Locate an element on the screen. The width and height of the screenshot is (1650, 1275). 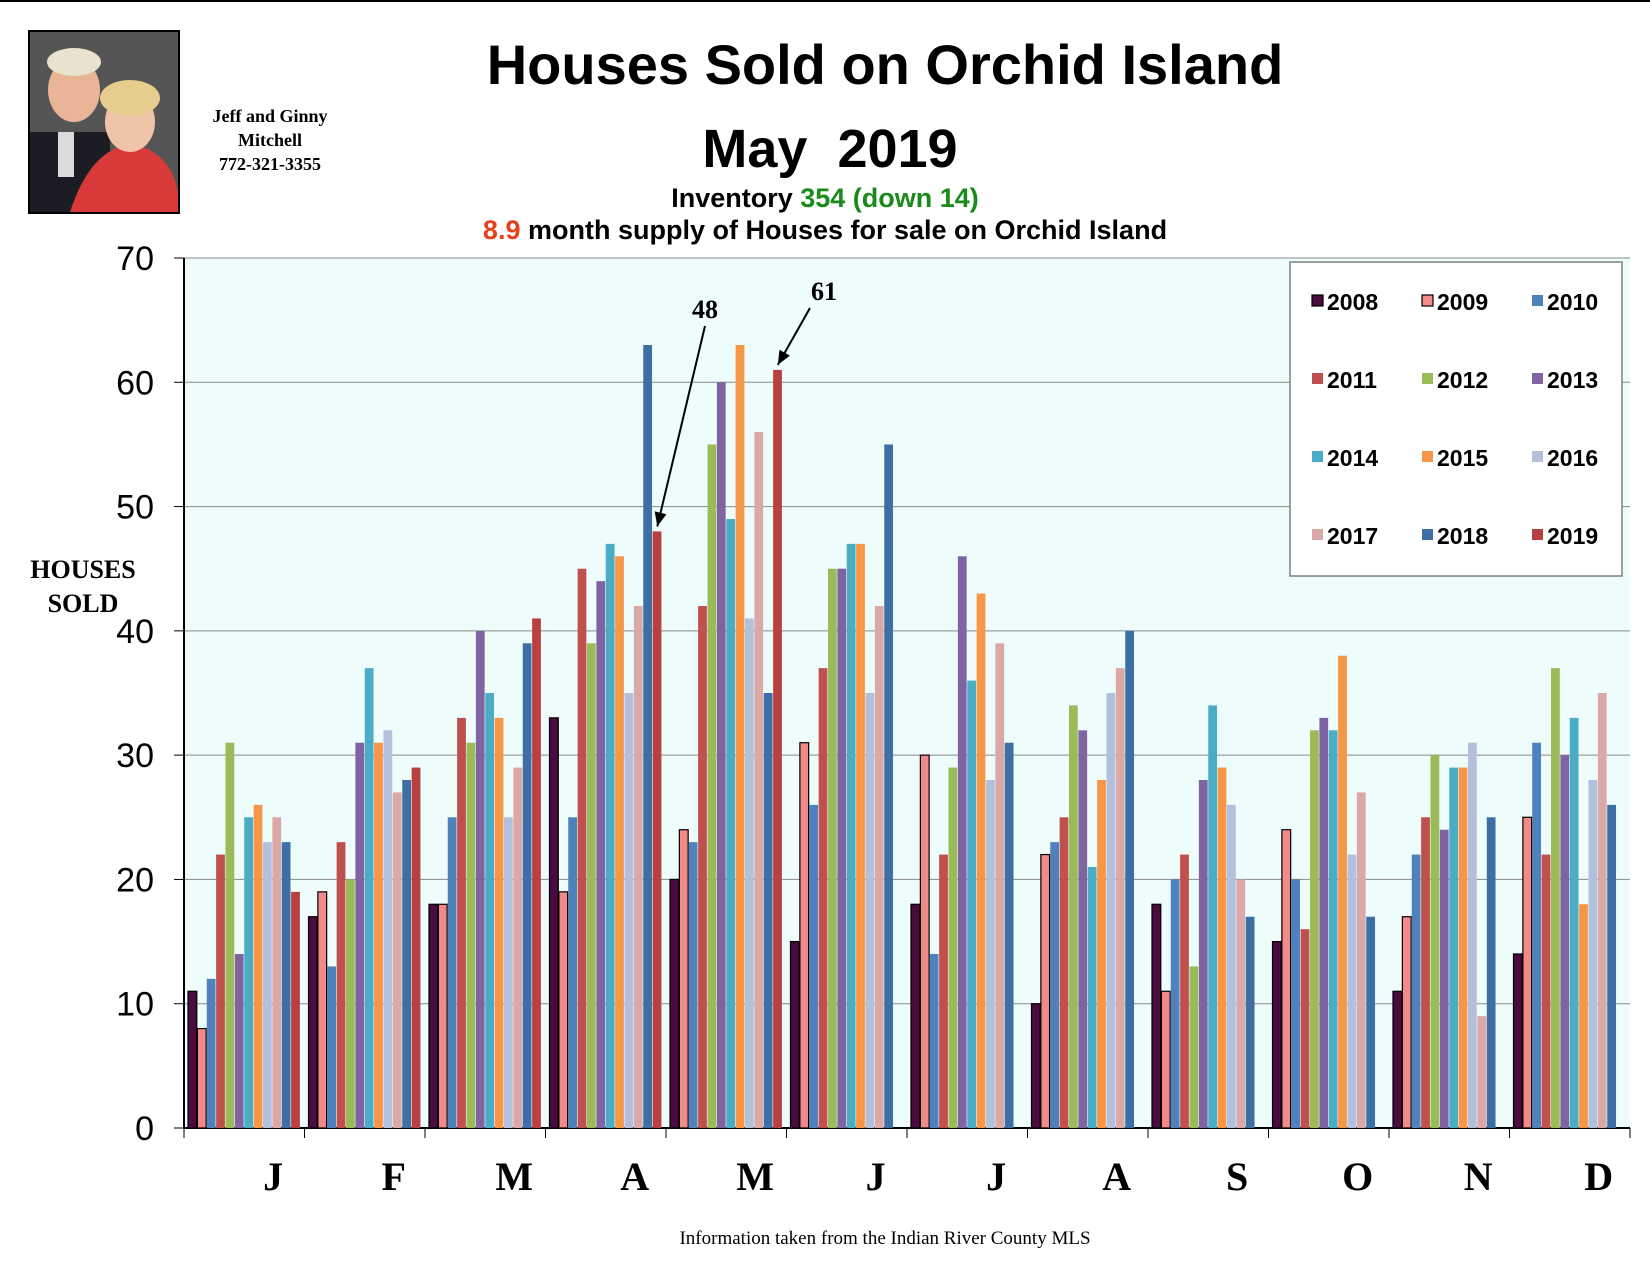
agent-contact: Jeff and Ginny Mitchell 772-321-3355 is located at coordinates (270, 140).